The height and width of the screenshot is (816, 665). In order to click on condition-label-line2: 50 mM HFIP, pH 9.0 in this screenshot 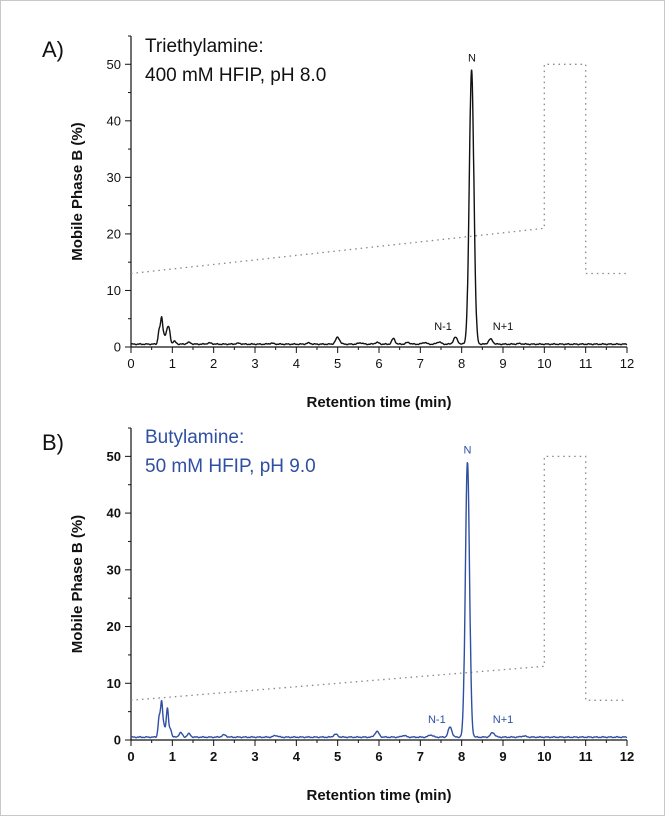, I will do `click(230, 466)`.